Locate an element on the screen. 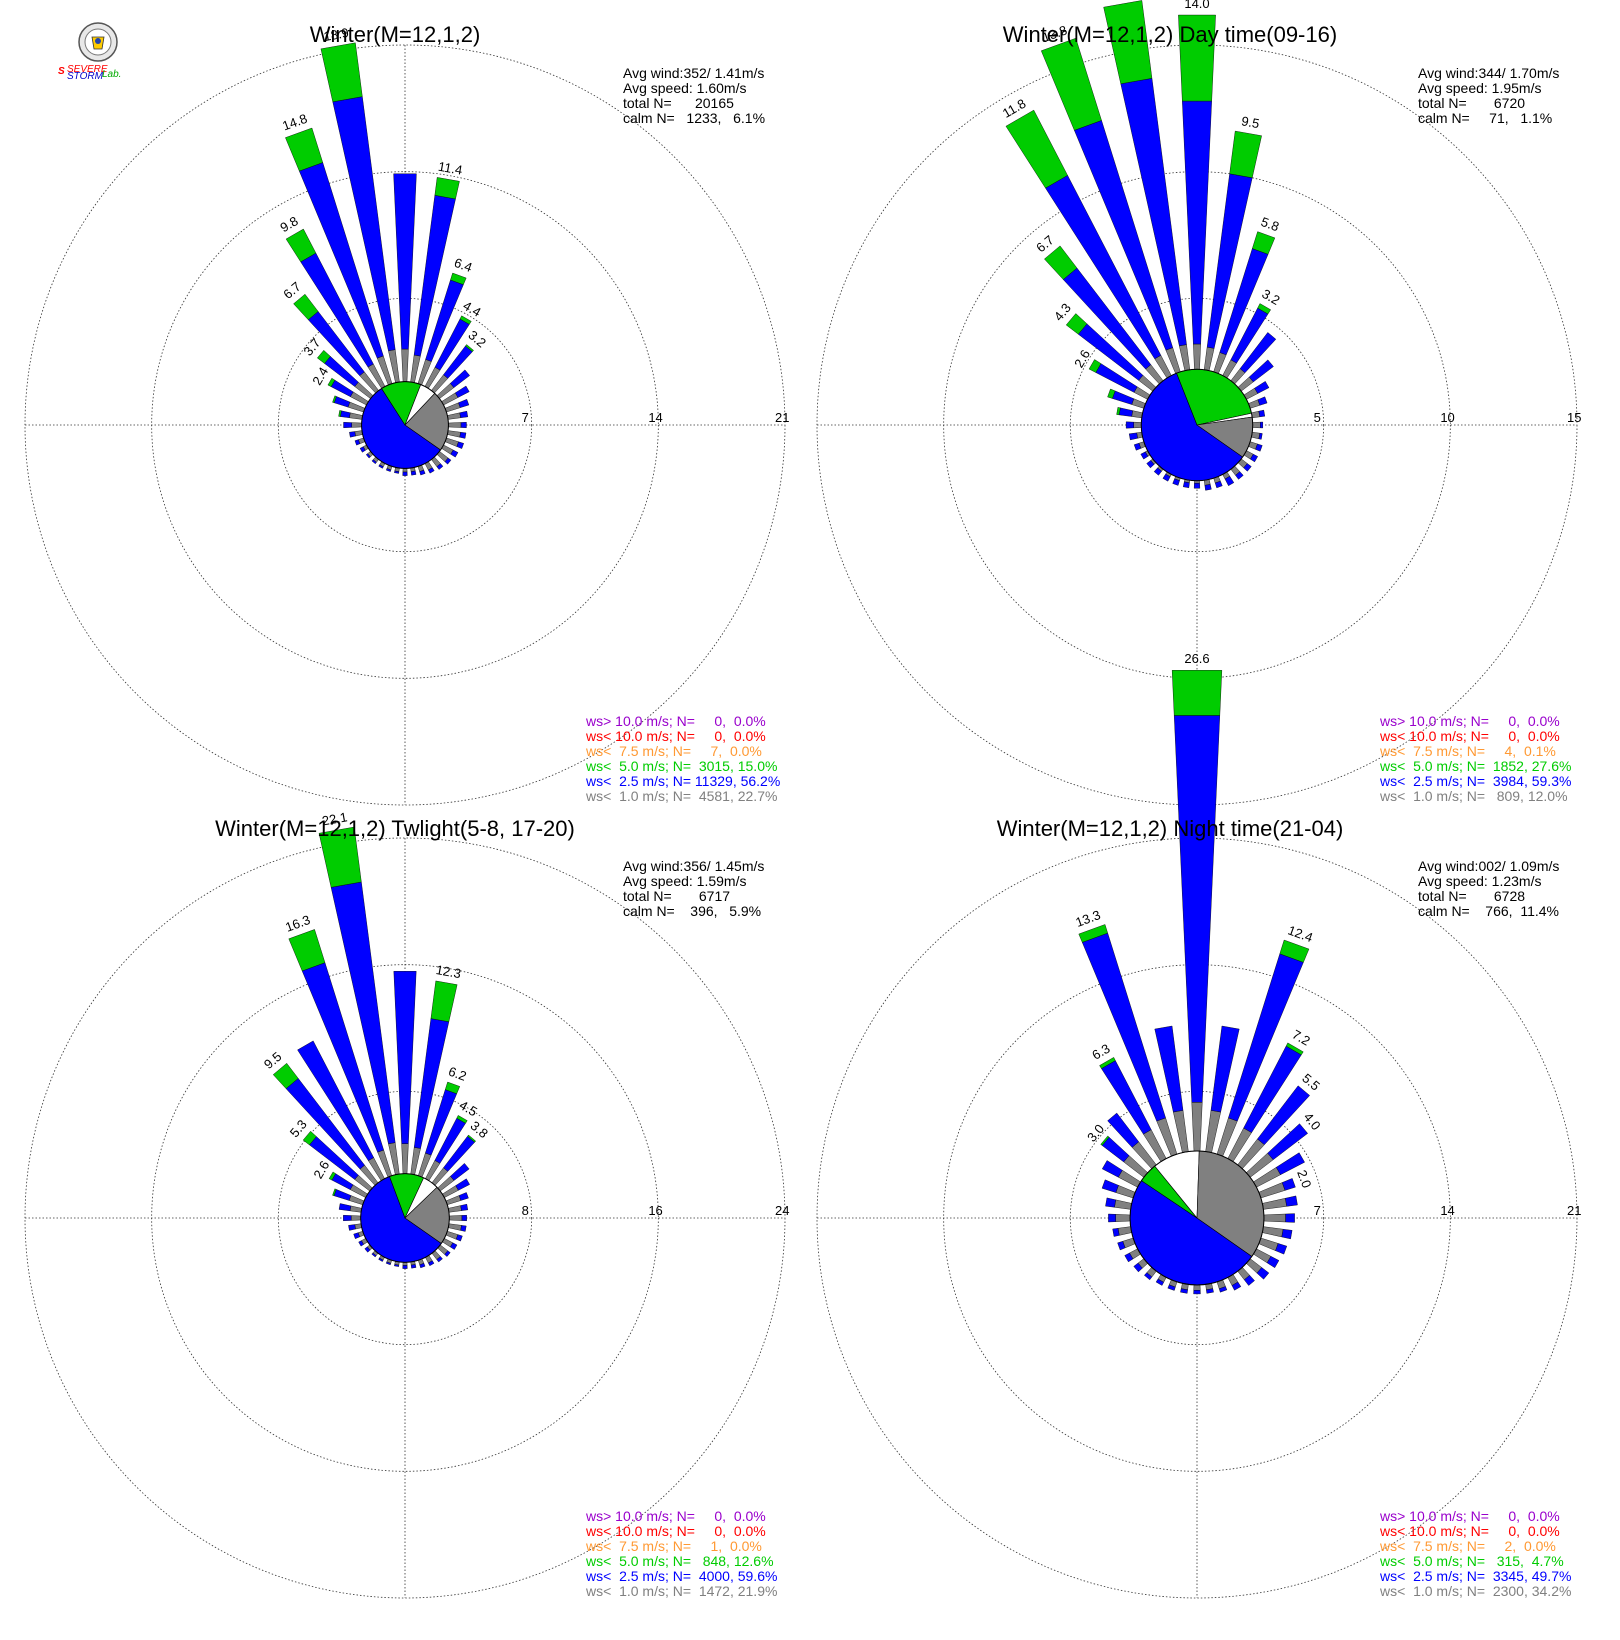  legend-entry: ws< 1.0 m/s; N= 809, 12.0% is located at coordinates (1473, 796).